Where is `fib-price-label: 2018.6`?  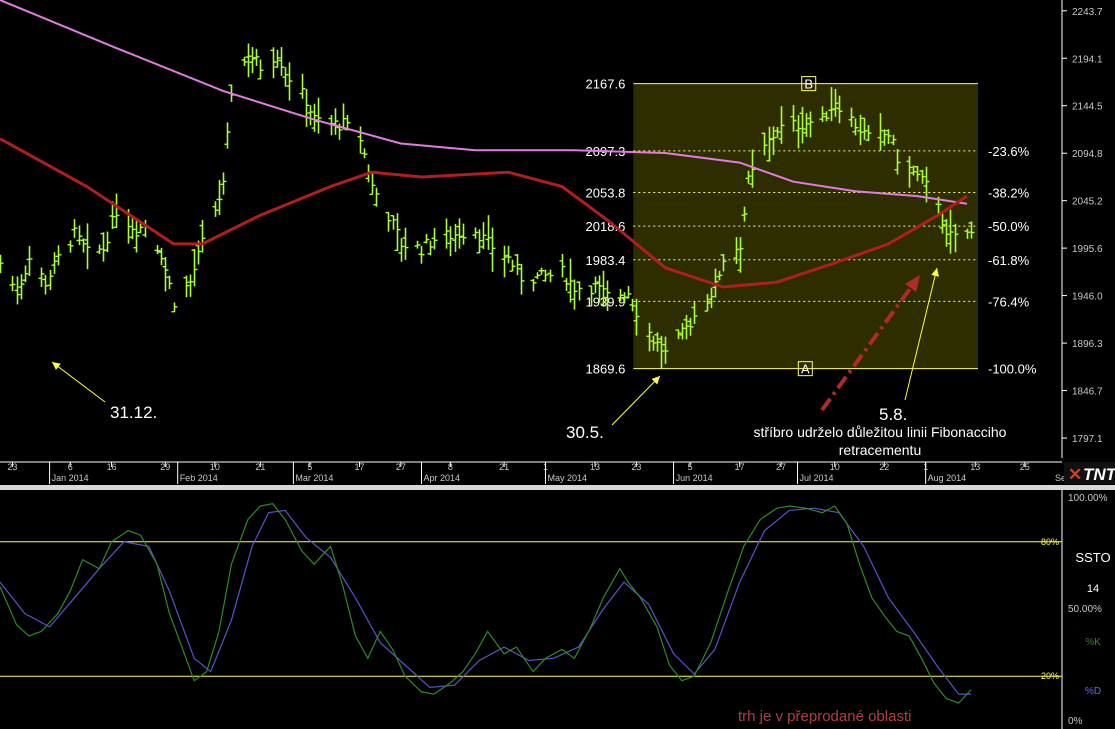
fib-price-label: 2018.6 is located at coordinates (606, 226).